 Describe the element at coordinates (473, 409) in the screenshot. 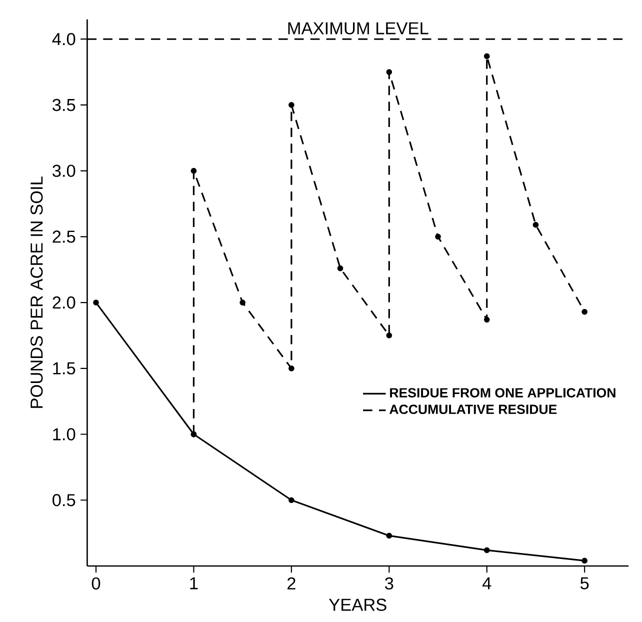

I see `legend-label: ACCUMULATIVE RESIDUE` at that location.